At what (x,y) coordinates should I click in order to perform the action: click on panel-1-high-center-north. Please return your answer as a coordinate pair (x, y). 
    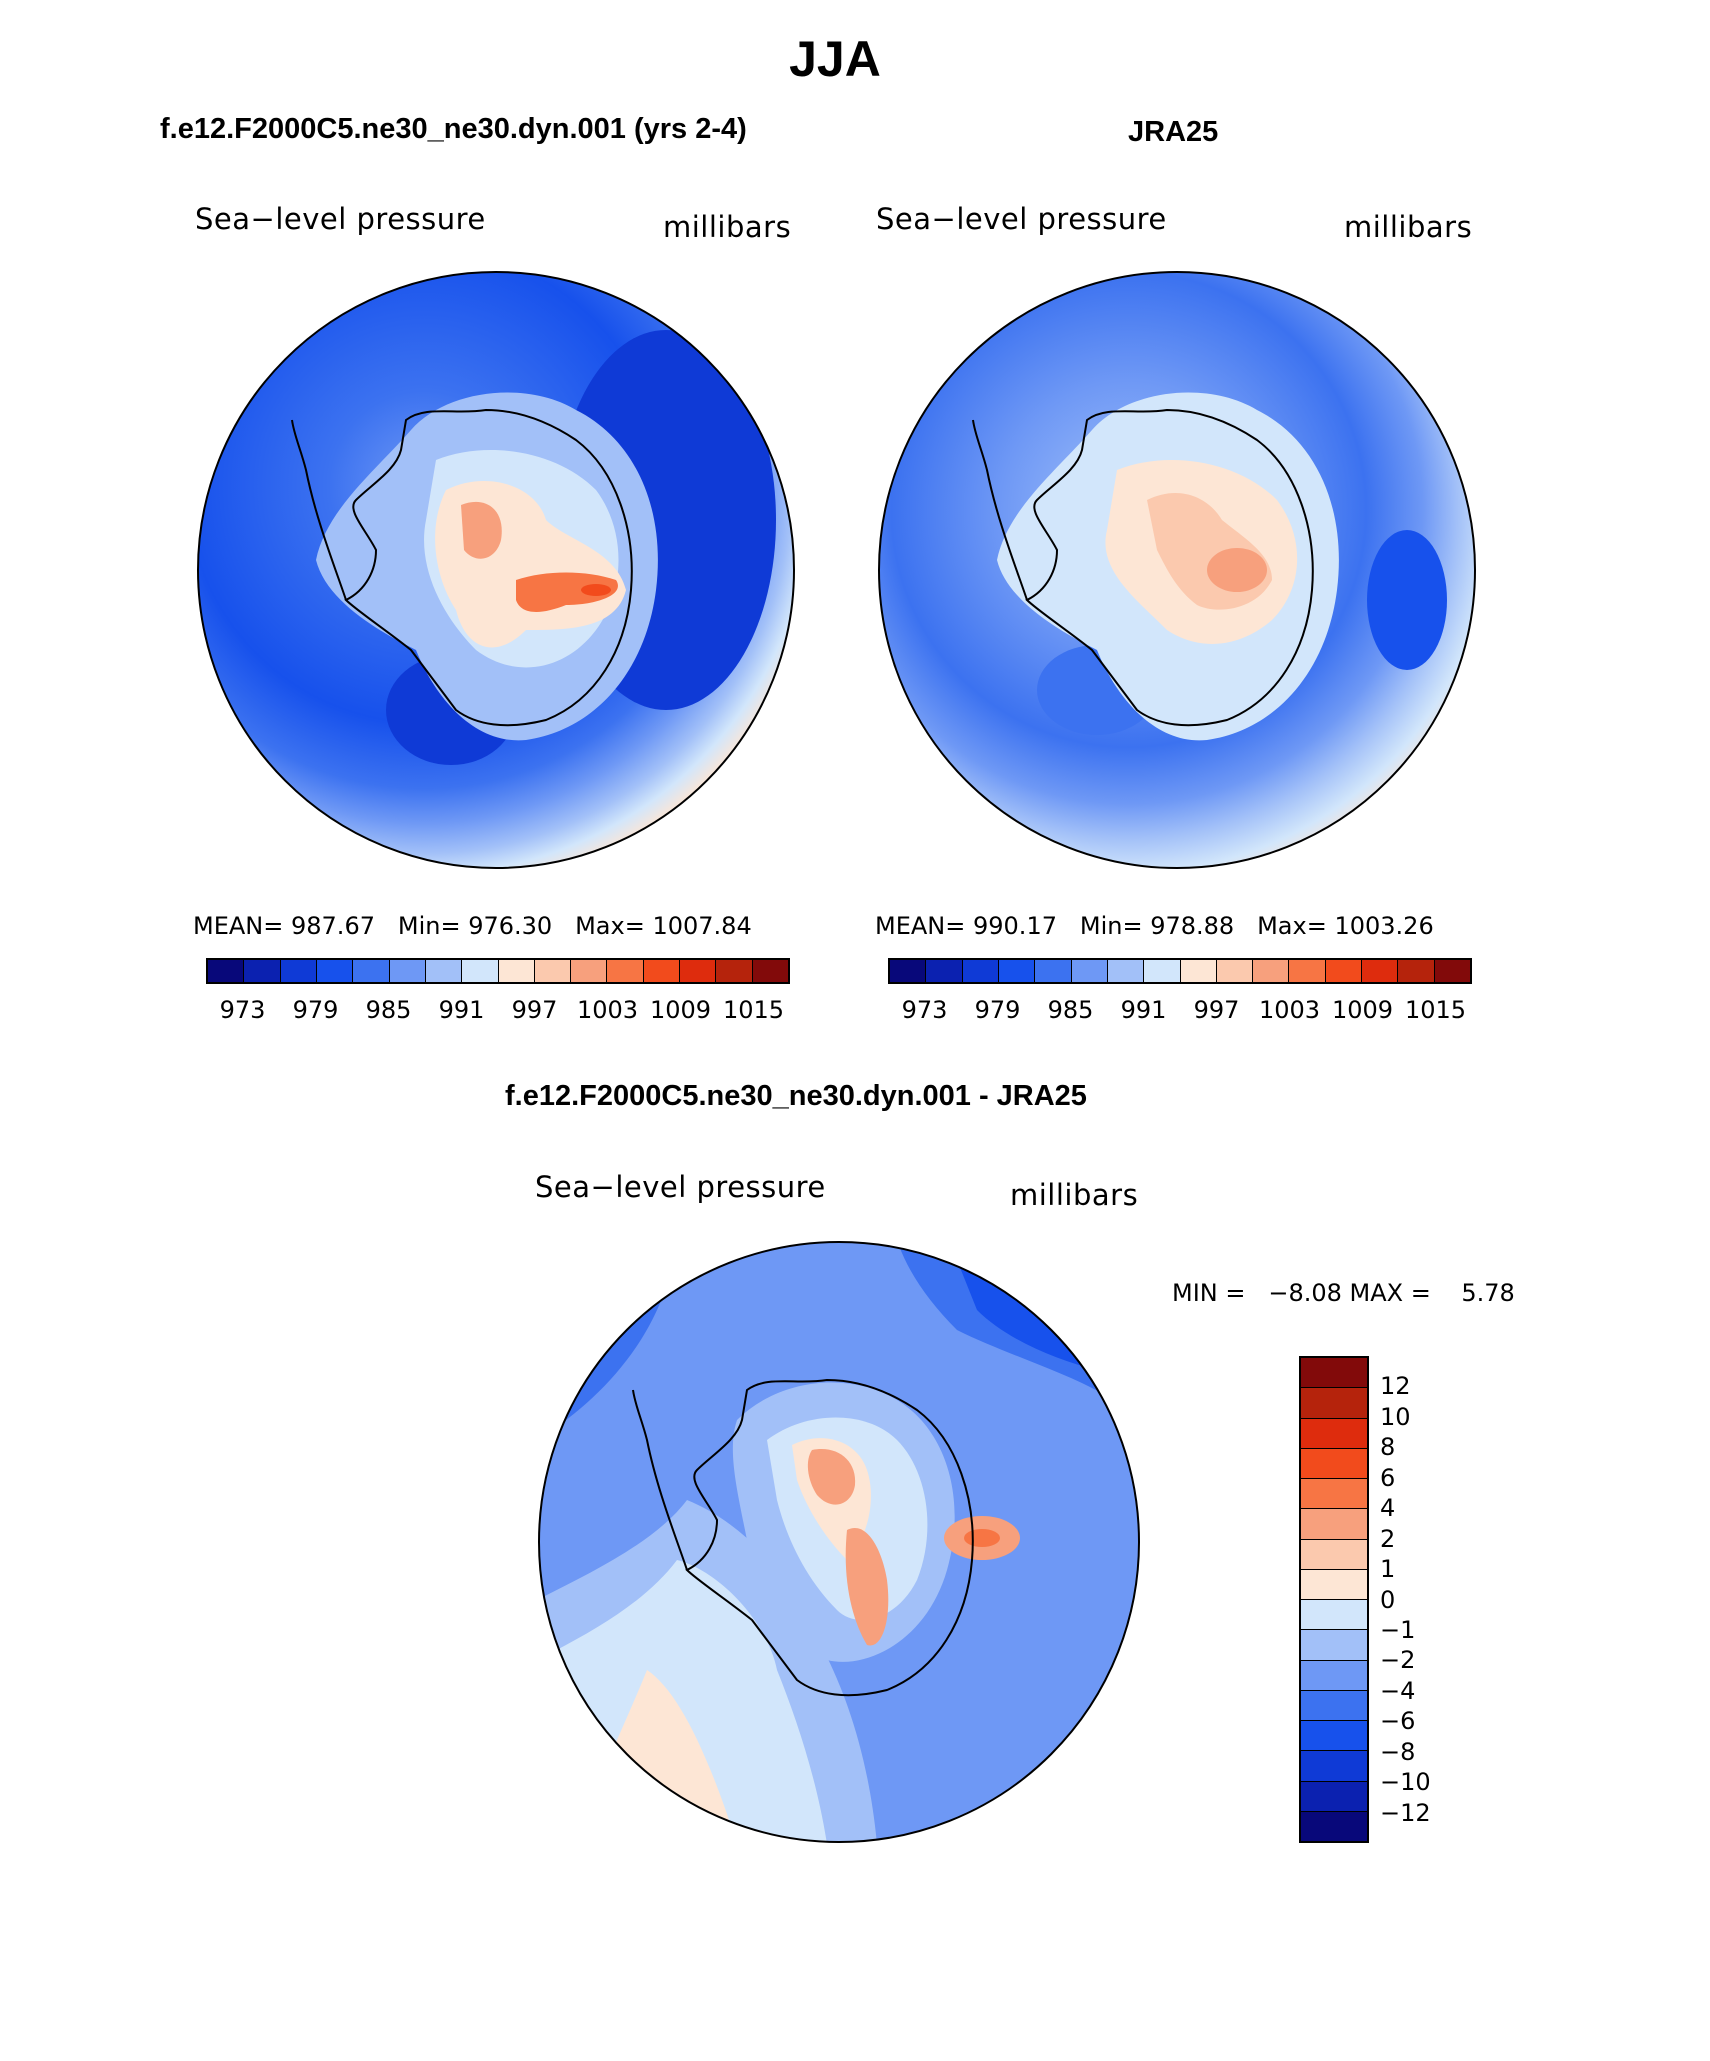
    Looking at the image, I should click on (481, 530).